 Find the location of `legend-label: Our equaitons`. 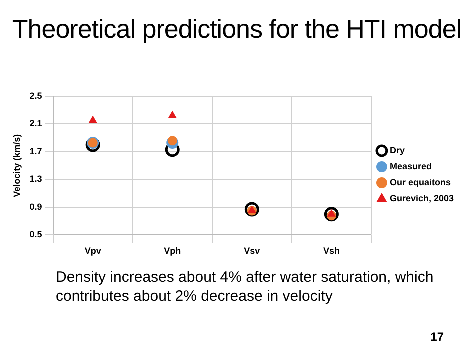

legend-label: Our equaitons is located at coordinates (420, 182).